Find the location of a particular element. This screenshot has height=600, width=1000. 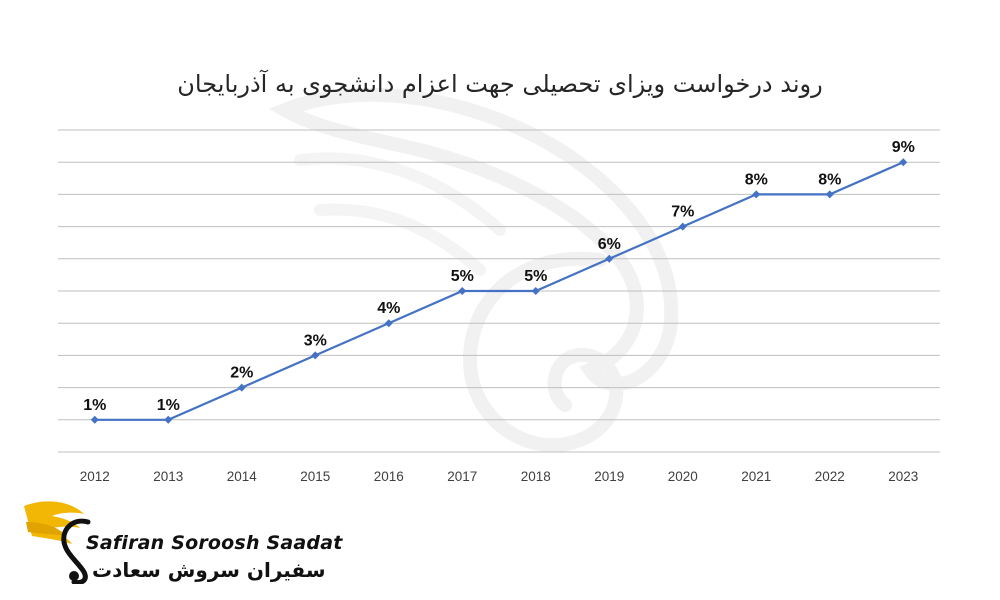

data-label: 3% is located at coordinates (315, 340).